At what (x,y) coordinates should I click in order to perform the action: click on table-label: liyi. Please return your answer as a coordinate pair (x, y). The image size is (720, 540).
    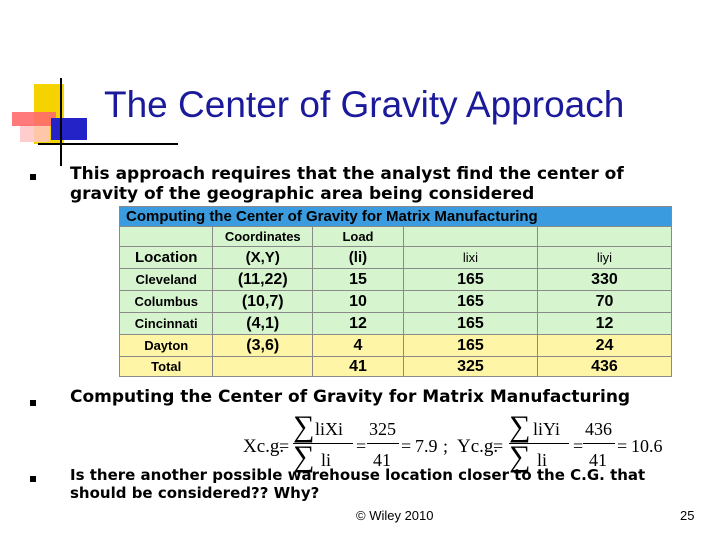
    Looking at the image, I should click on (604, 257).